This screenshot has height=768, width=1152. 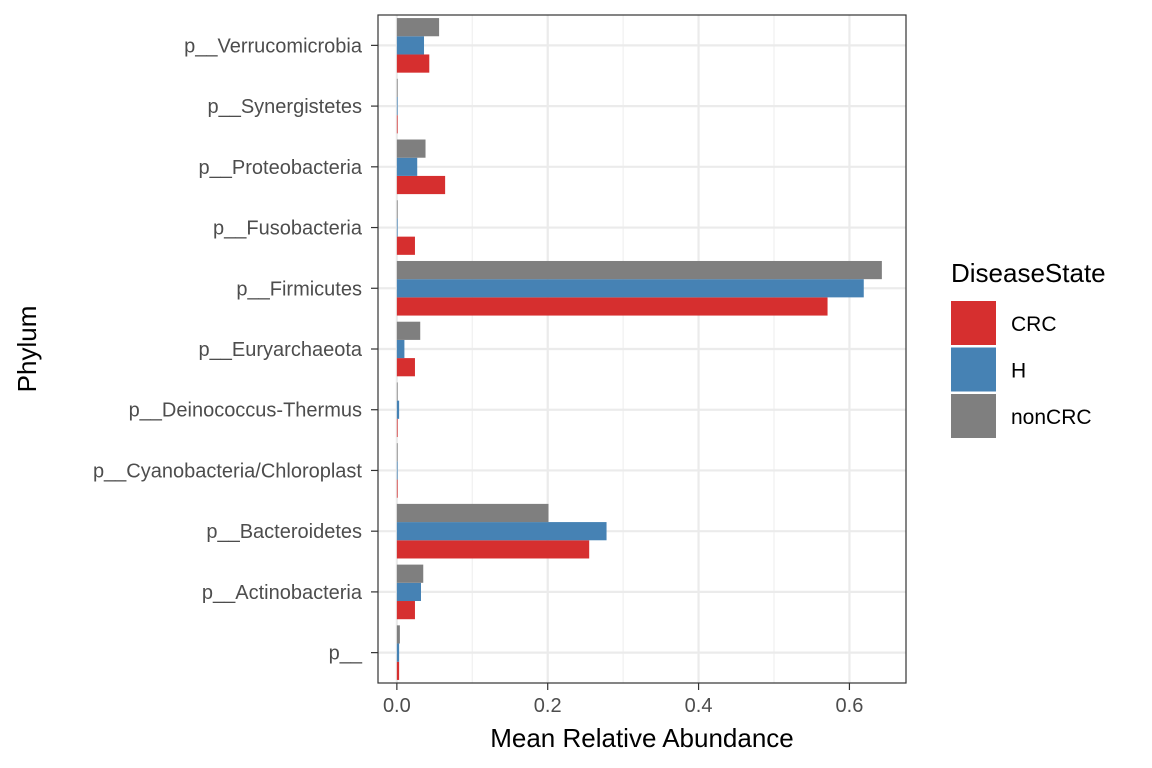 I want to click on bar-h-p-verrucomicrobia, so click(x=410, y=45).